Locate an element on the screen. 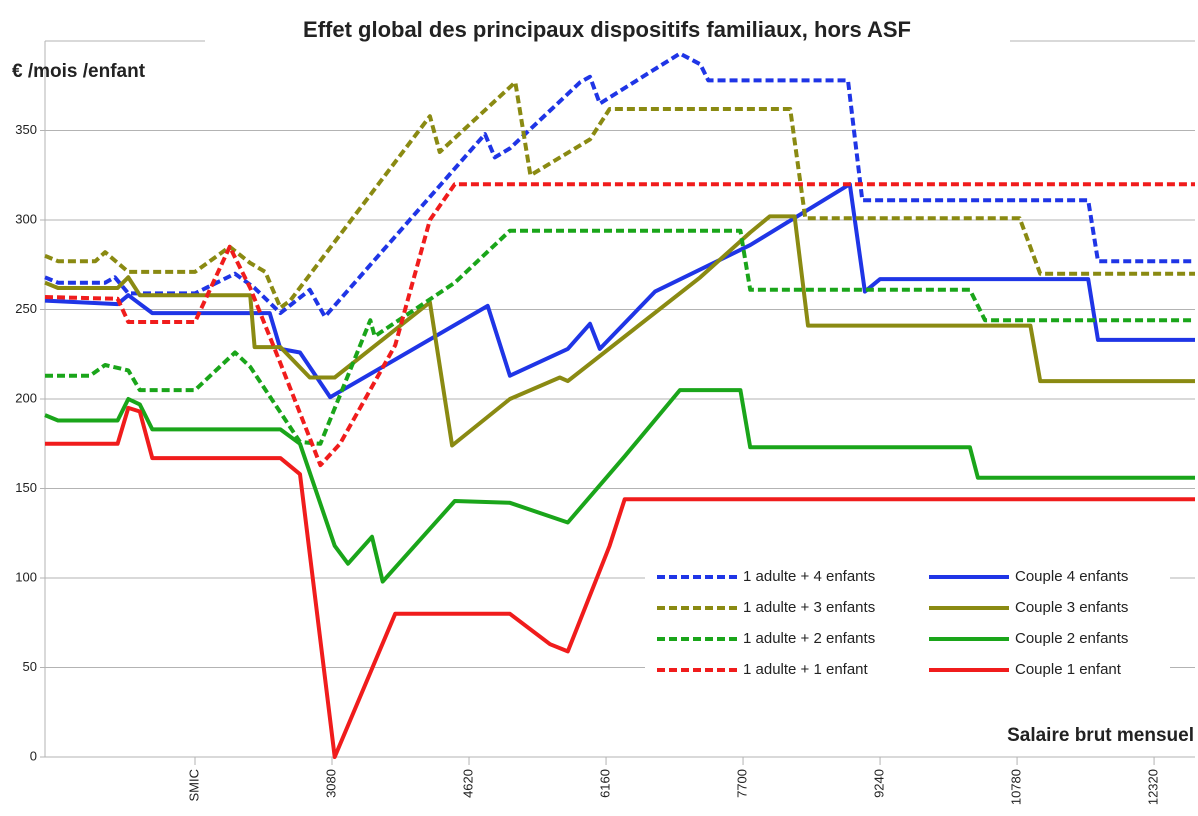 This screenshot has width=1198, height=816. y-tick-label: 200 is located at coordinates (26, 397).